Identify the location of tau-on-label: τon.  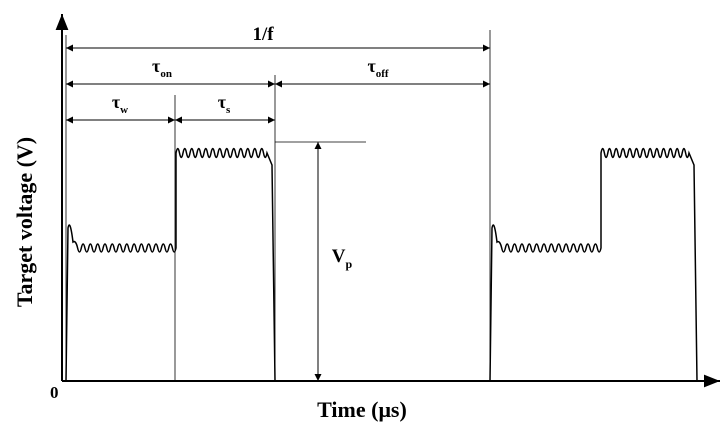
(162, 68).